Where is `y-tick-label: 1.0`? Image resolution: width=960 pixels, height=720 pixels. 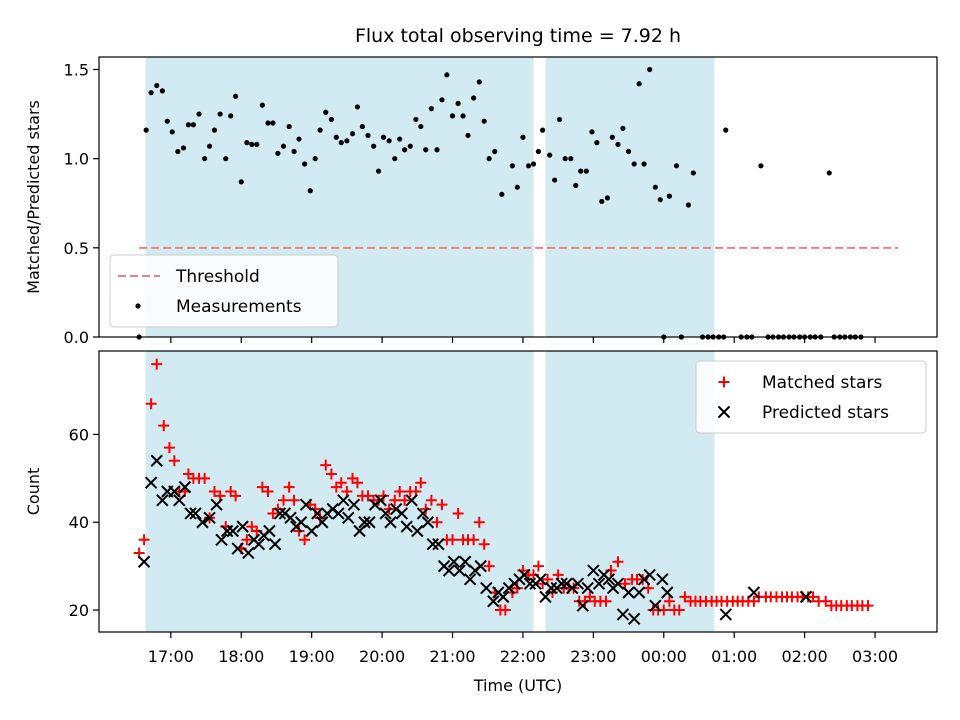 y-tick-label: 1.0 is located at coordinates (76, 159).